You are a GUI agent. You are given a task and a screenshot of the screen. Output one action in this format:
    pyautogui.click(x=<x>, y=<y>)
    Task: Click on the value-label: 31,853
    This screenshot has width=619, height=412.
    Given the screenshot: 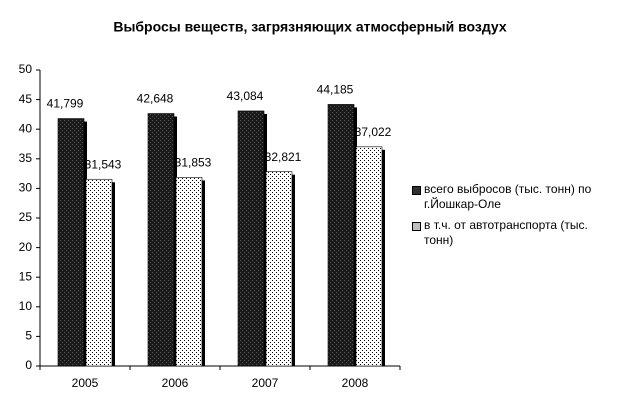 What is the action you would take?
    pyautogui.click(x=193, y=163)
    